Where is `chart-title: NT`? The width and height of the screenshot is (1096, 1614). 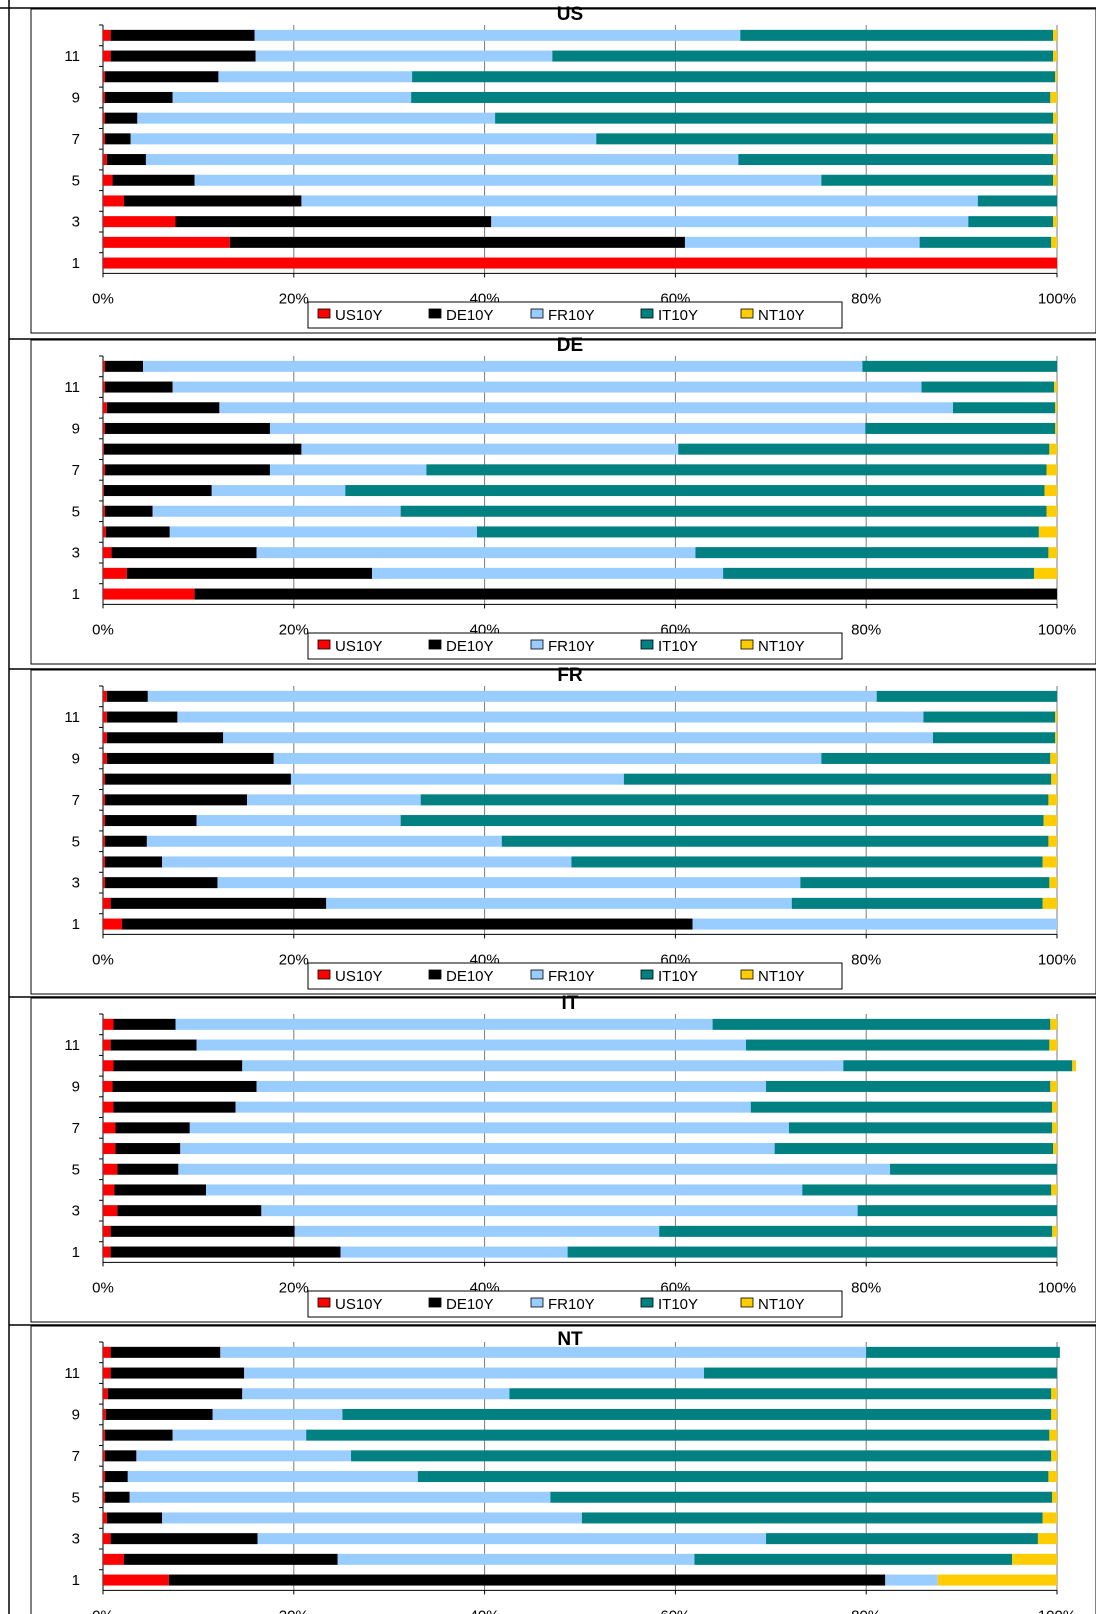 chart-title: NT is located at coordinates (570, 1339).